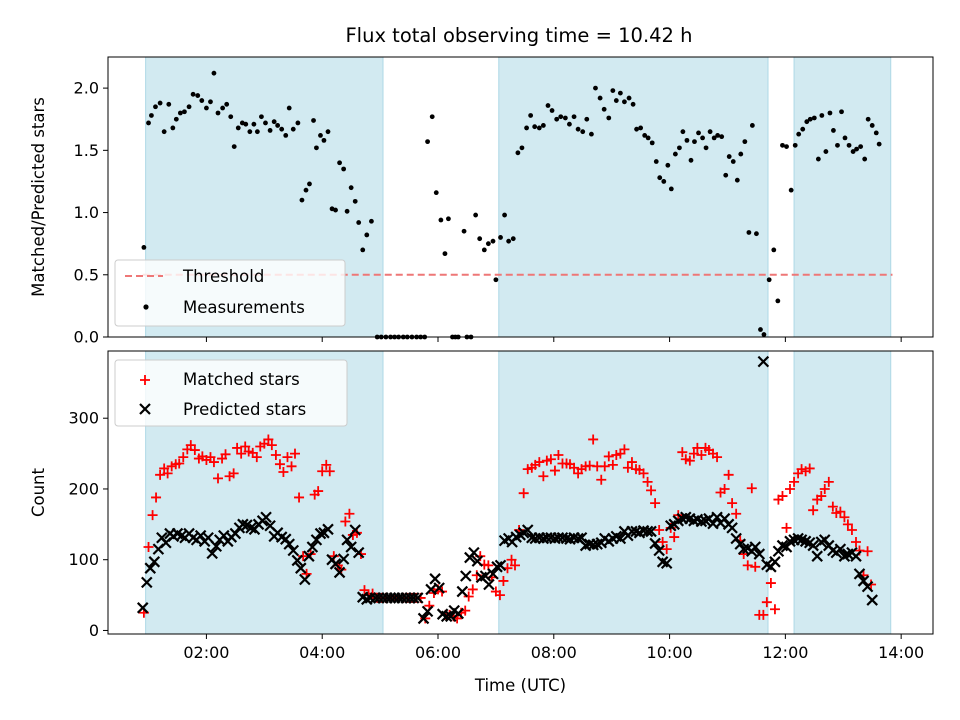  What do you see at coordinates (223, 276) in the screenshot?
I see `legend-threshold-label: Threshold` at bounding box center [223, 276].